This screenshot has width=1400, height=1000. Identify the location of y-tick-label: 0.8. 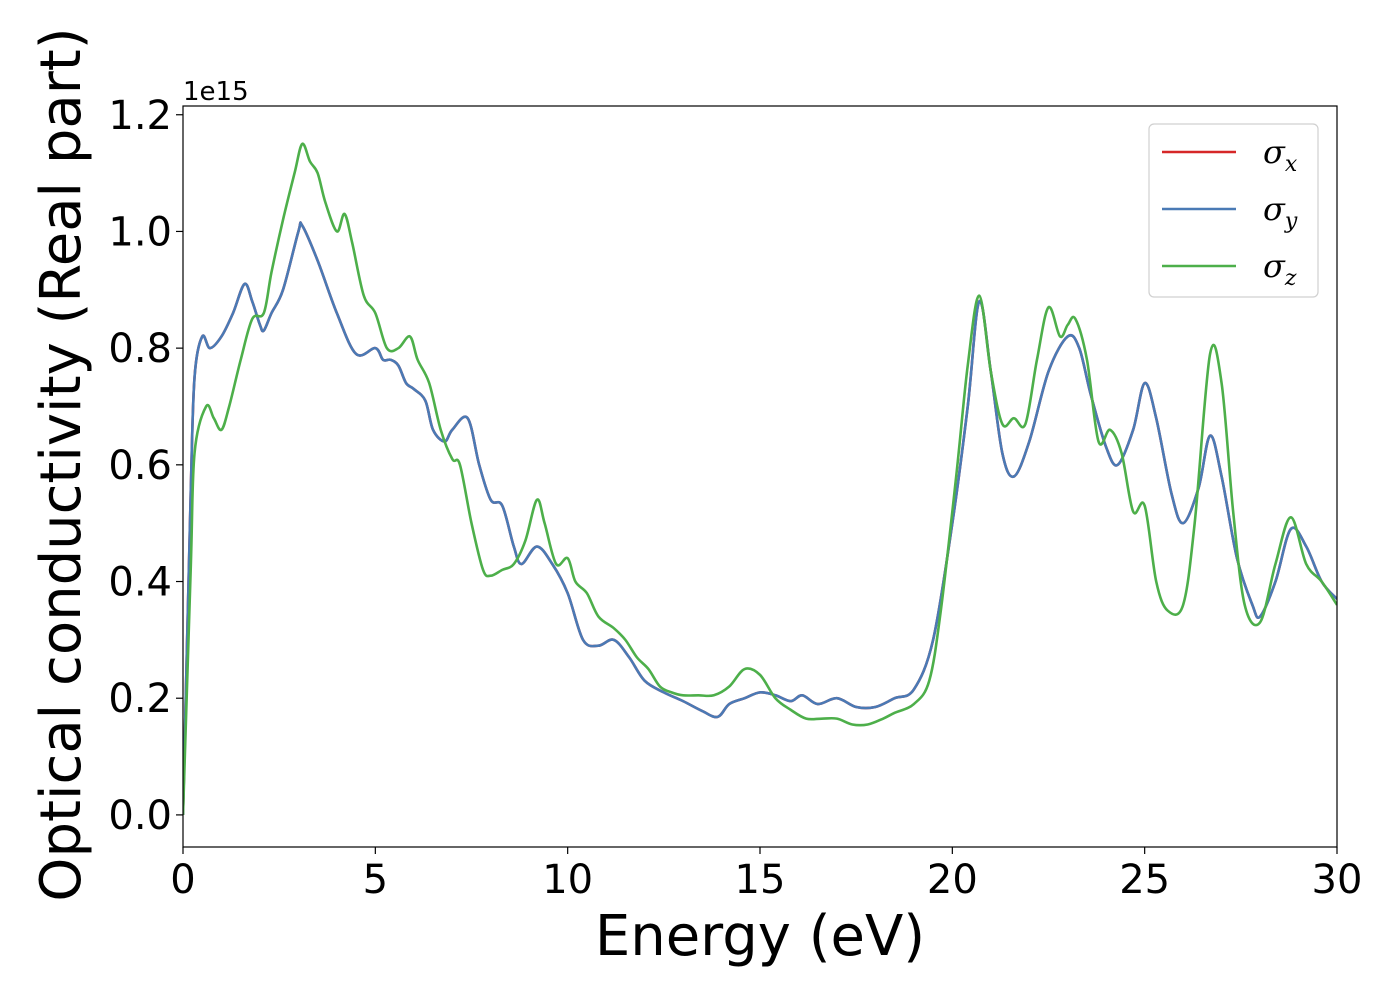
(140, 349).